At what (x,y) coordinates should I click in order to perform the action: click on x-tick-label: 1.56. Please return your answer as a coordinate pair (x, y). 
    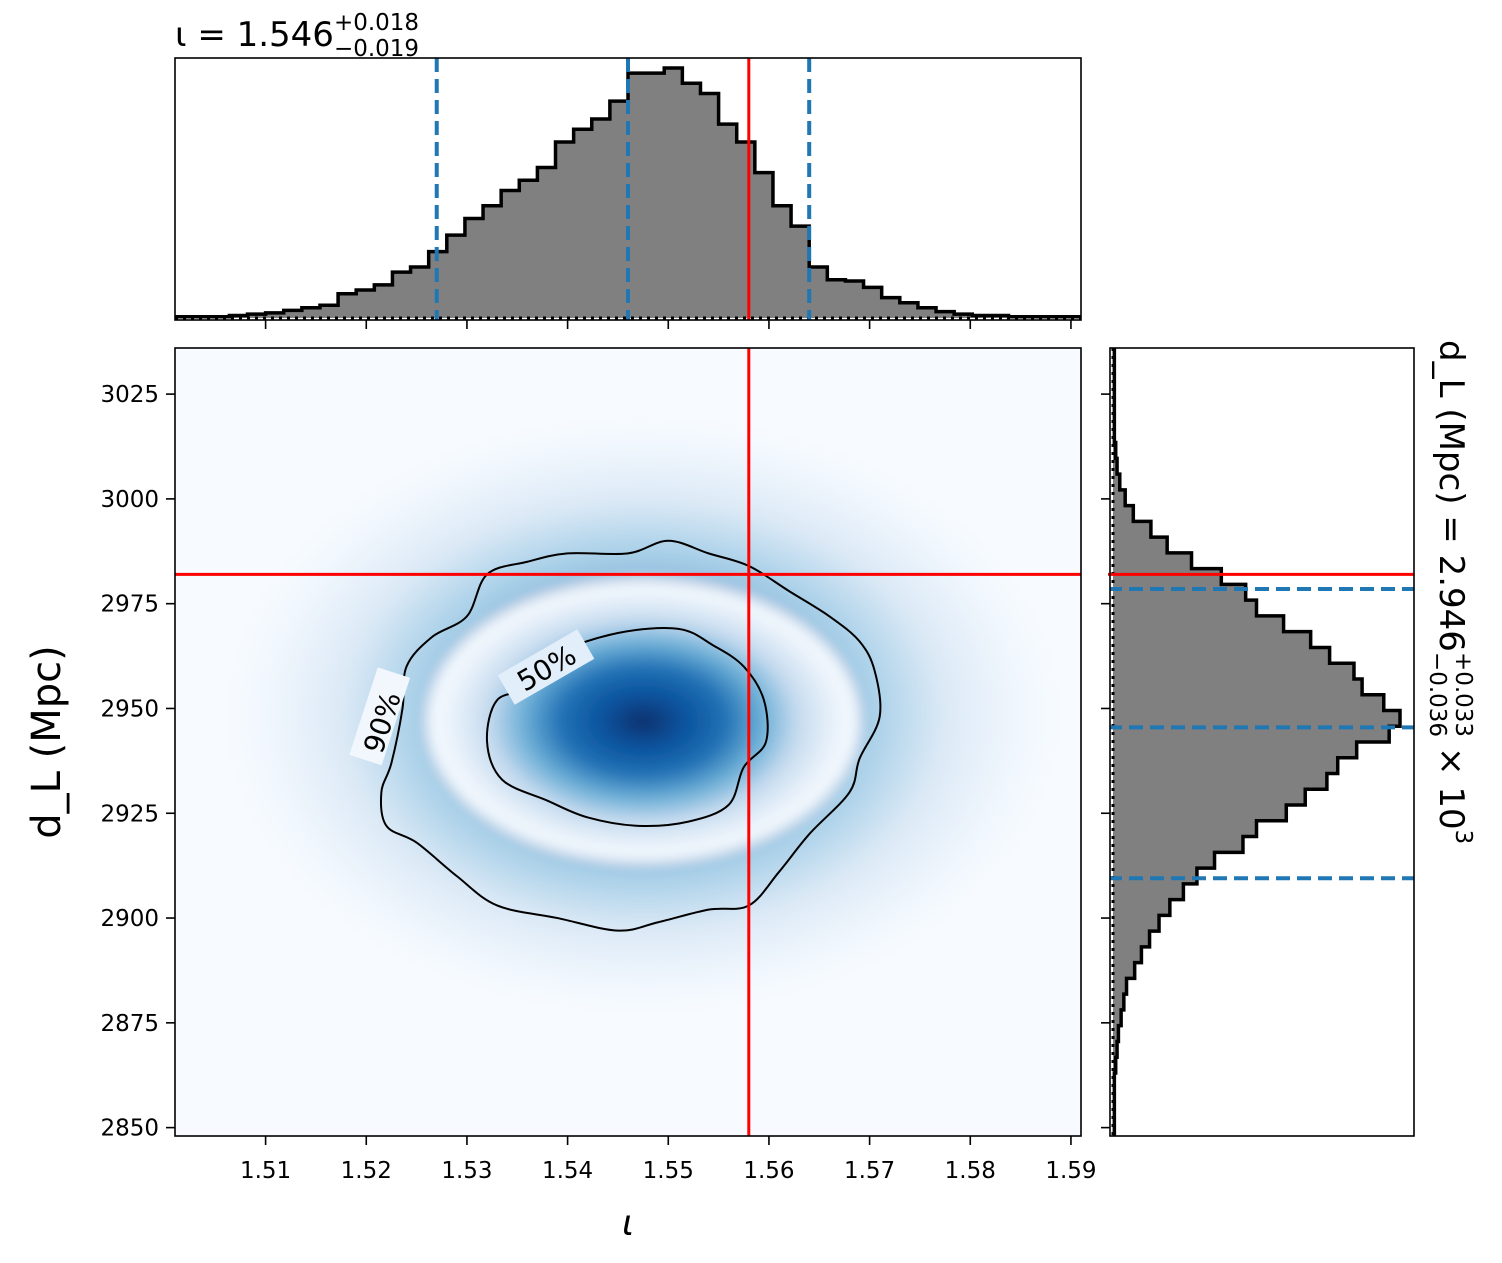
    Looking at the image, I should click on (768, 1171).